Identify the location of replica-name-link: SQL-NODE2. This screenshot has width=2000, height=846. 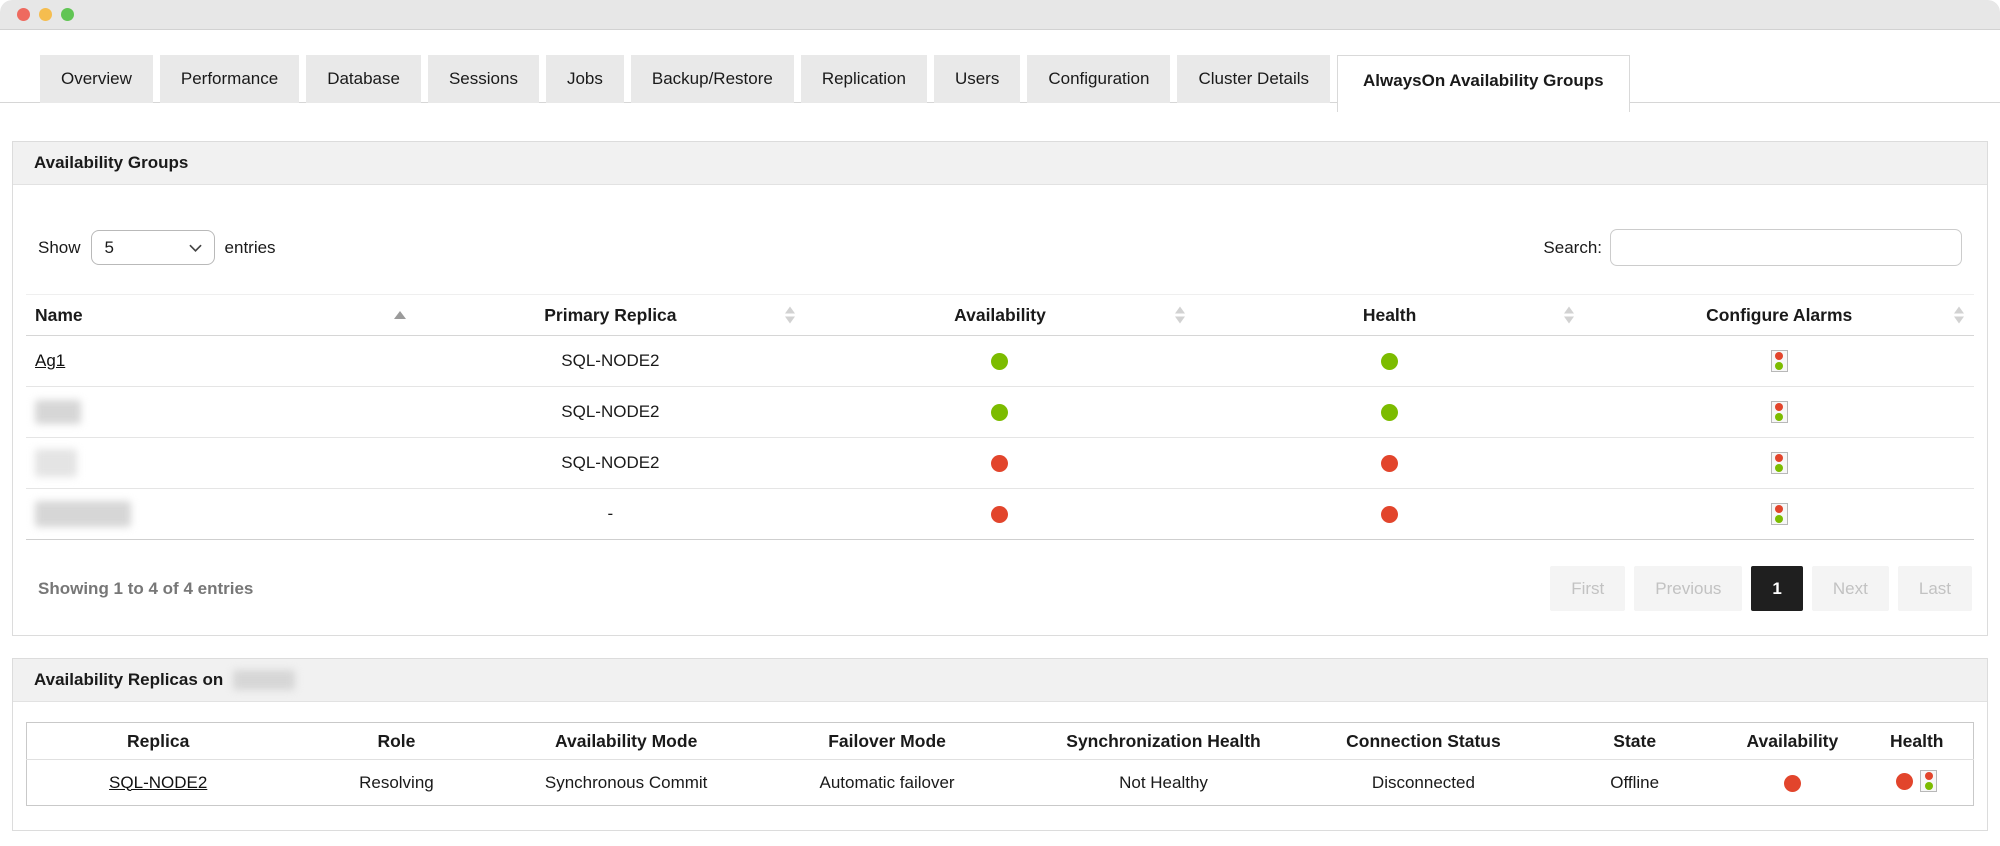
(158, 782).